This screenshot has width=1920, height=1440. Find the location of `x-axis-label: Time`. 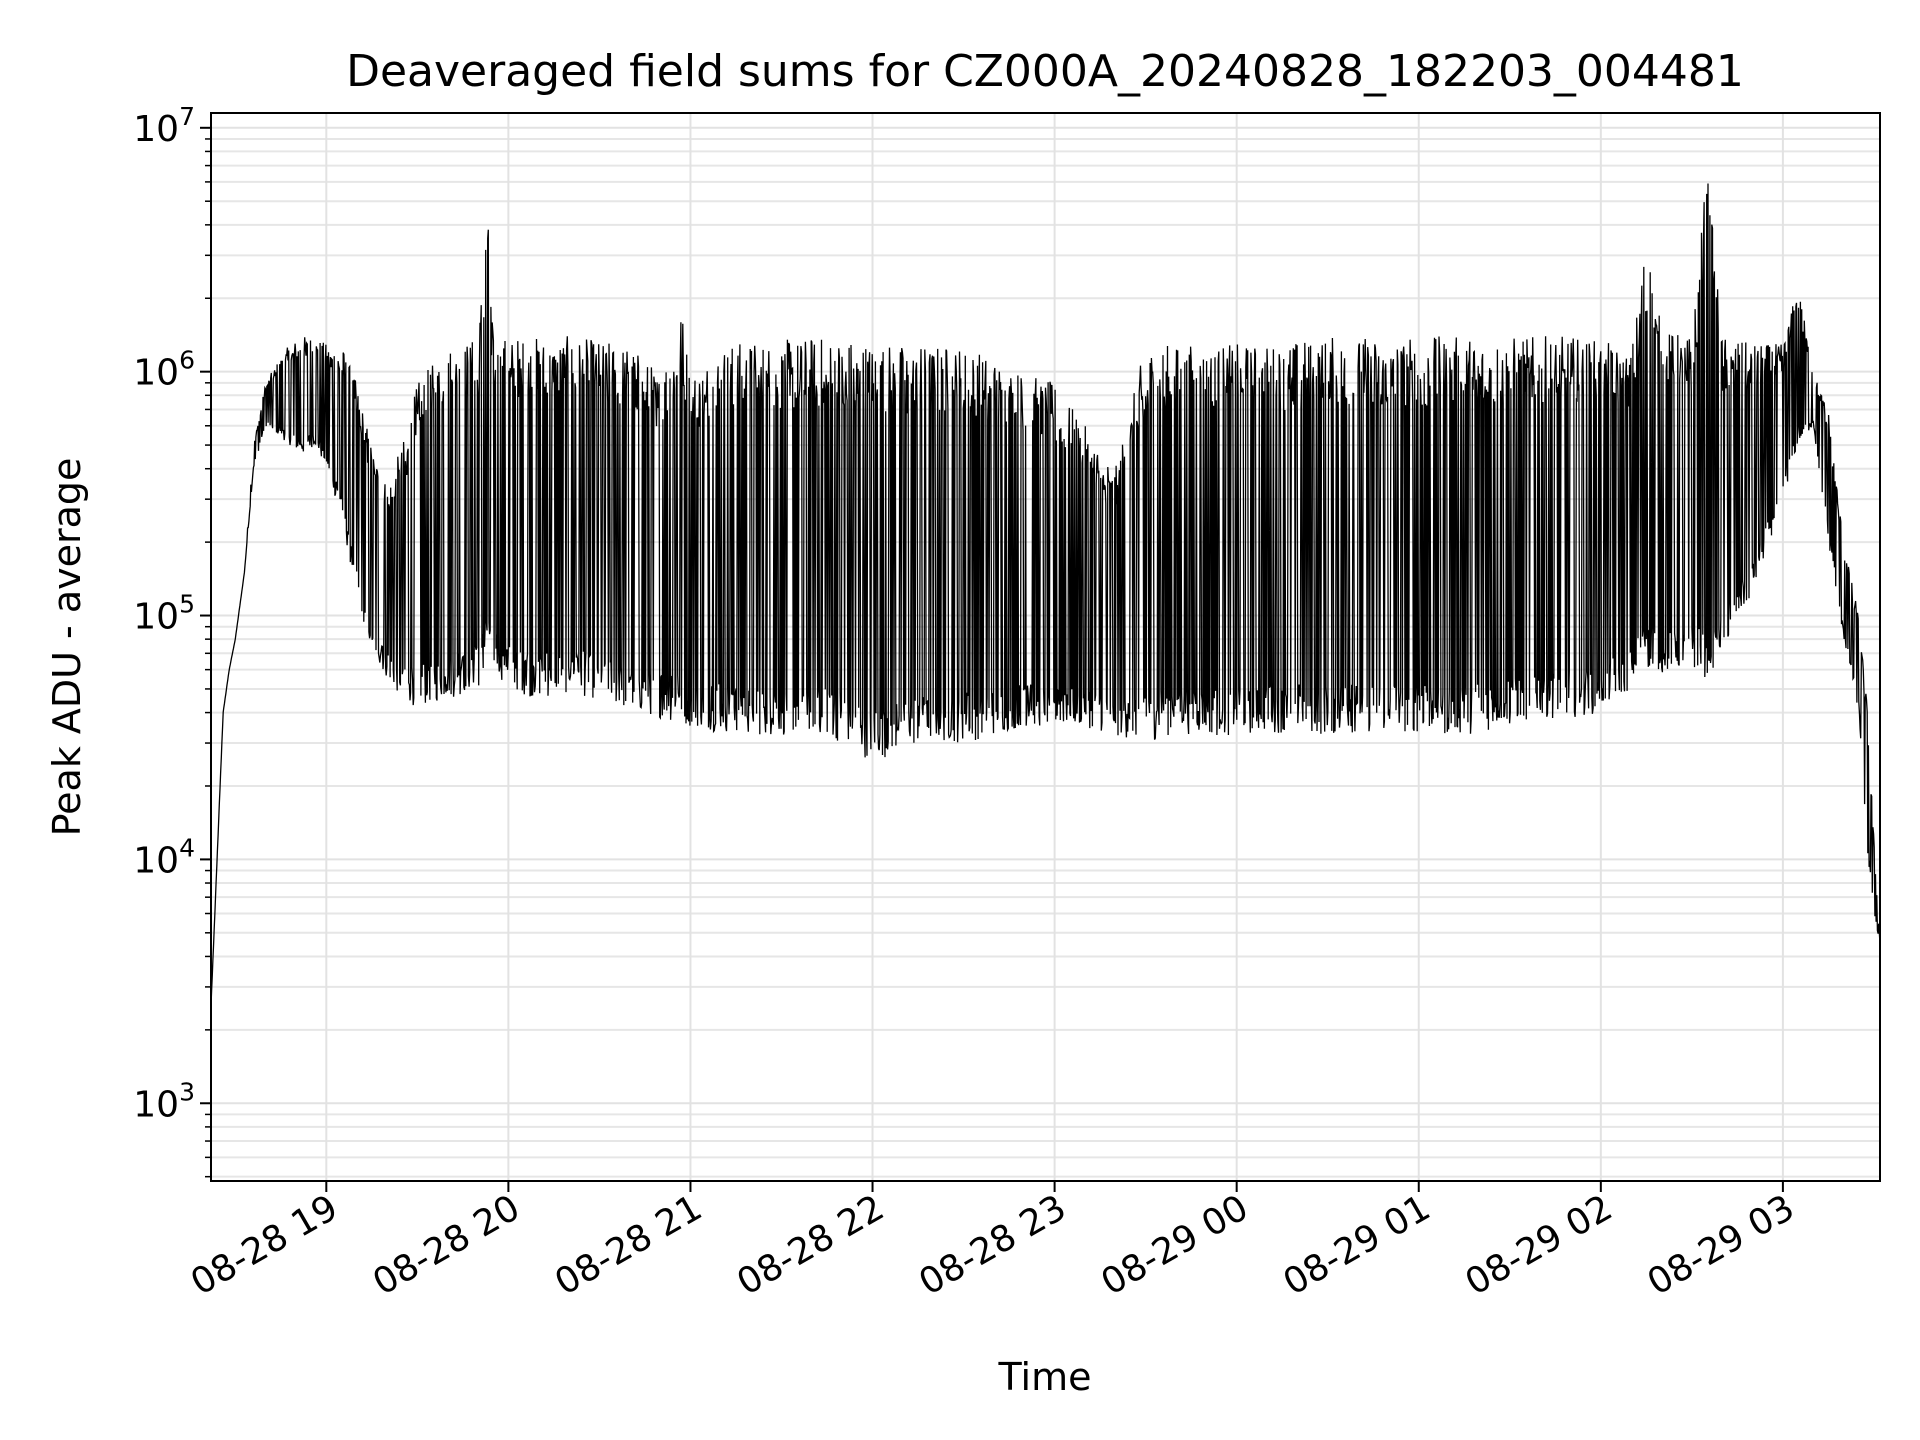

x-axis-label: Time is located at coordinates (1045, 1377).